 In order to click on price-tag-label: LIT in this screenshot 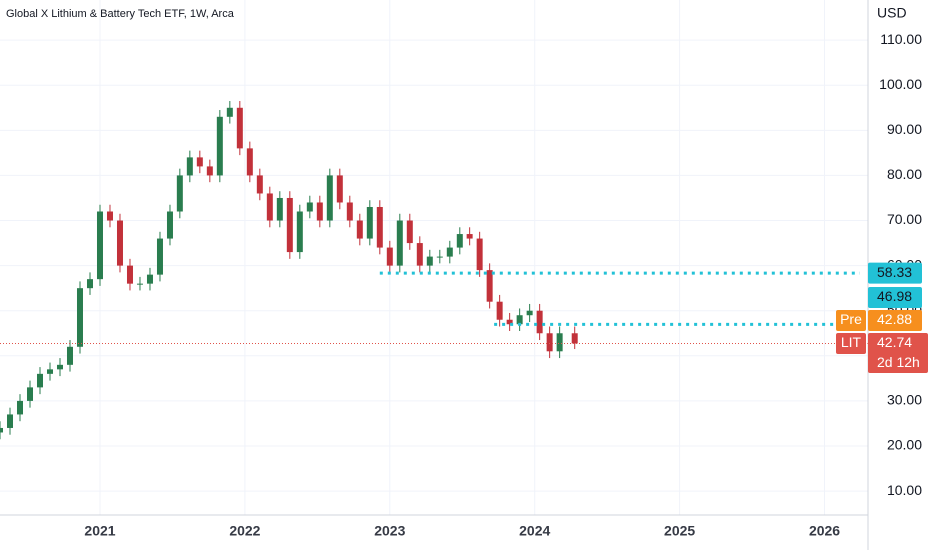, I will do `click(851, 342)`.